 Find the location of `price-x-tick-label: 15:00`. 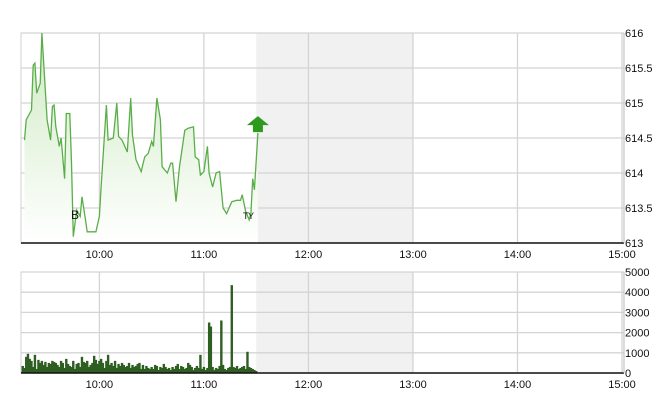

price-x-tick-label: 15:00 is located at coordinates (622, 255).